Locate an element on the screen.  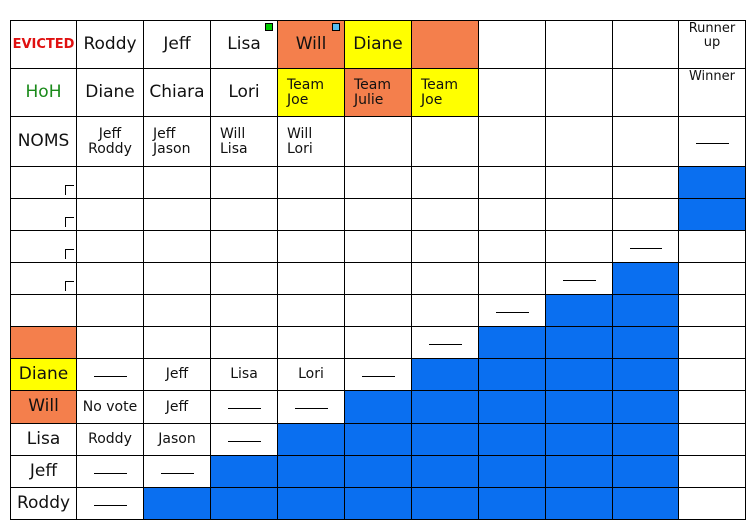
cell-text: EVICTED is located at coordinates (43, 44).